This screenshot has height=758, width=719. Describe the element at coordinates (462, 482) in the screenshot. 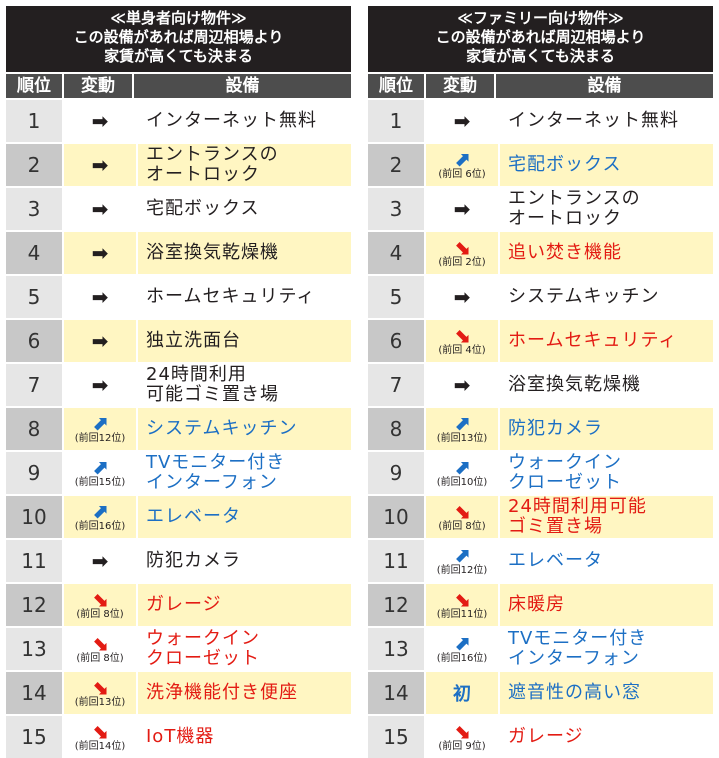

I see `previous-rank: (前回10位)` at that location.